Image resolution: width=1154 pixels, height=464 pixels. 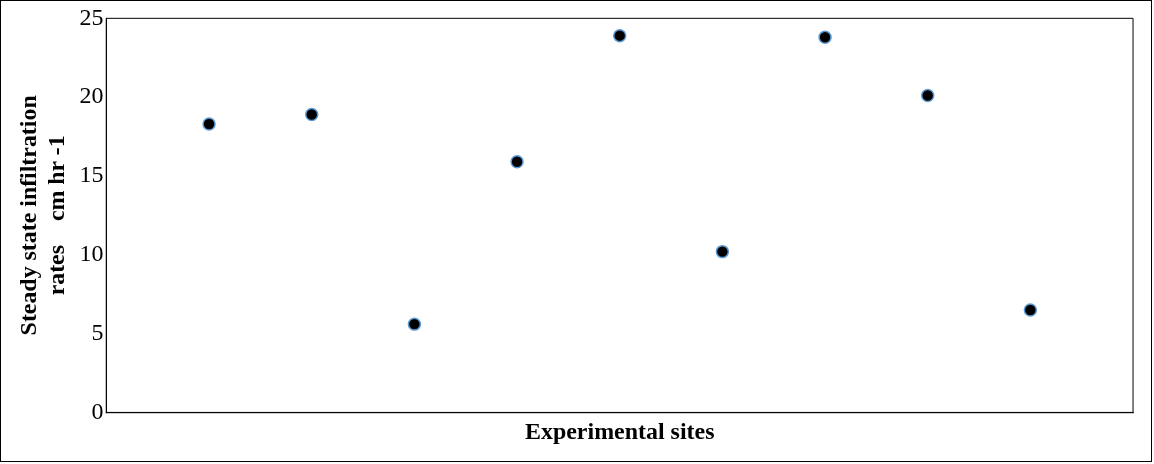 What do you see at coordinates (91, 174) in the screenshot?
I see `y-tick-label: 15` at bounding box center [91, 174].